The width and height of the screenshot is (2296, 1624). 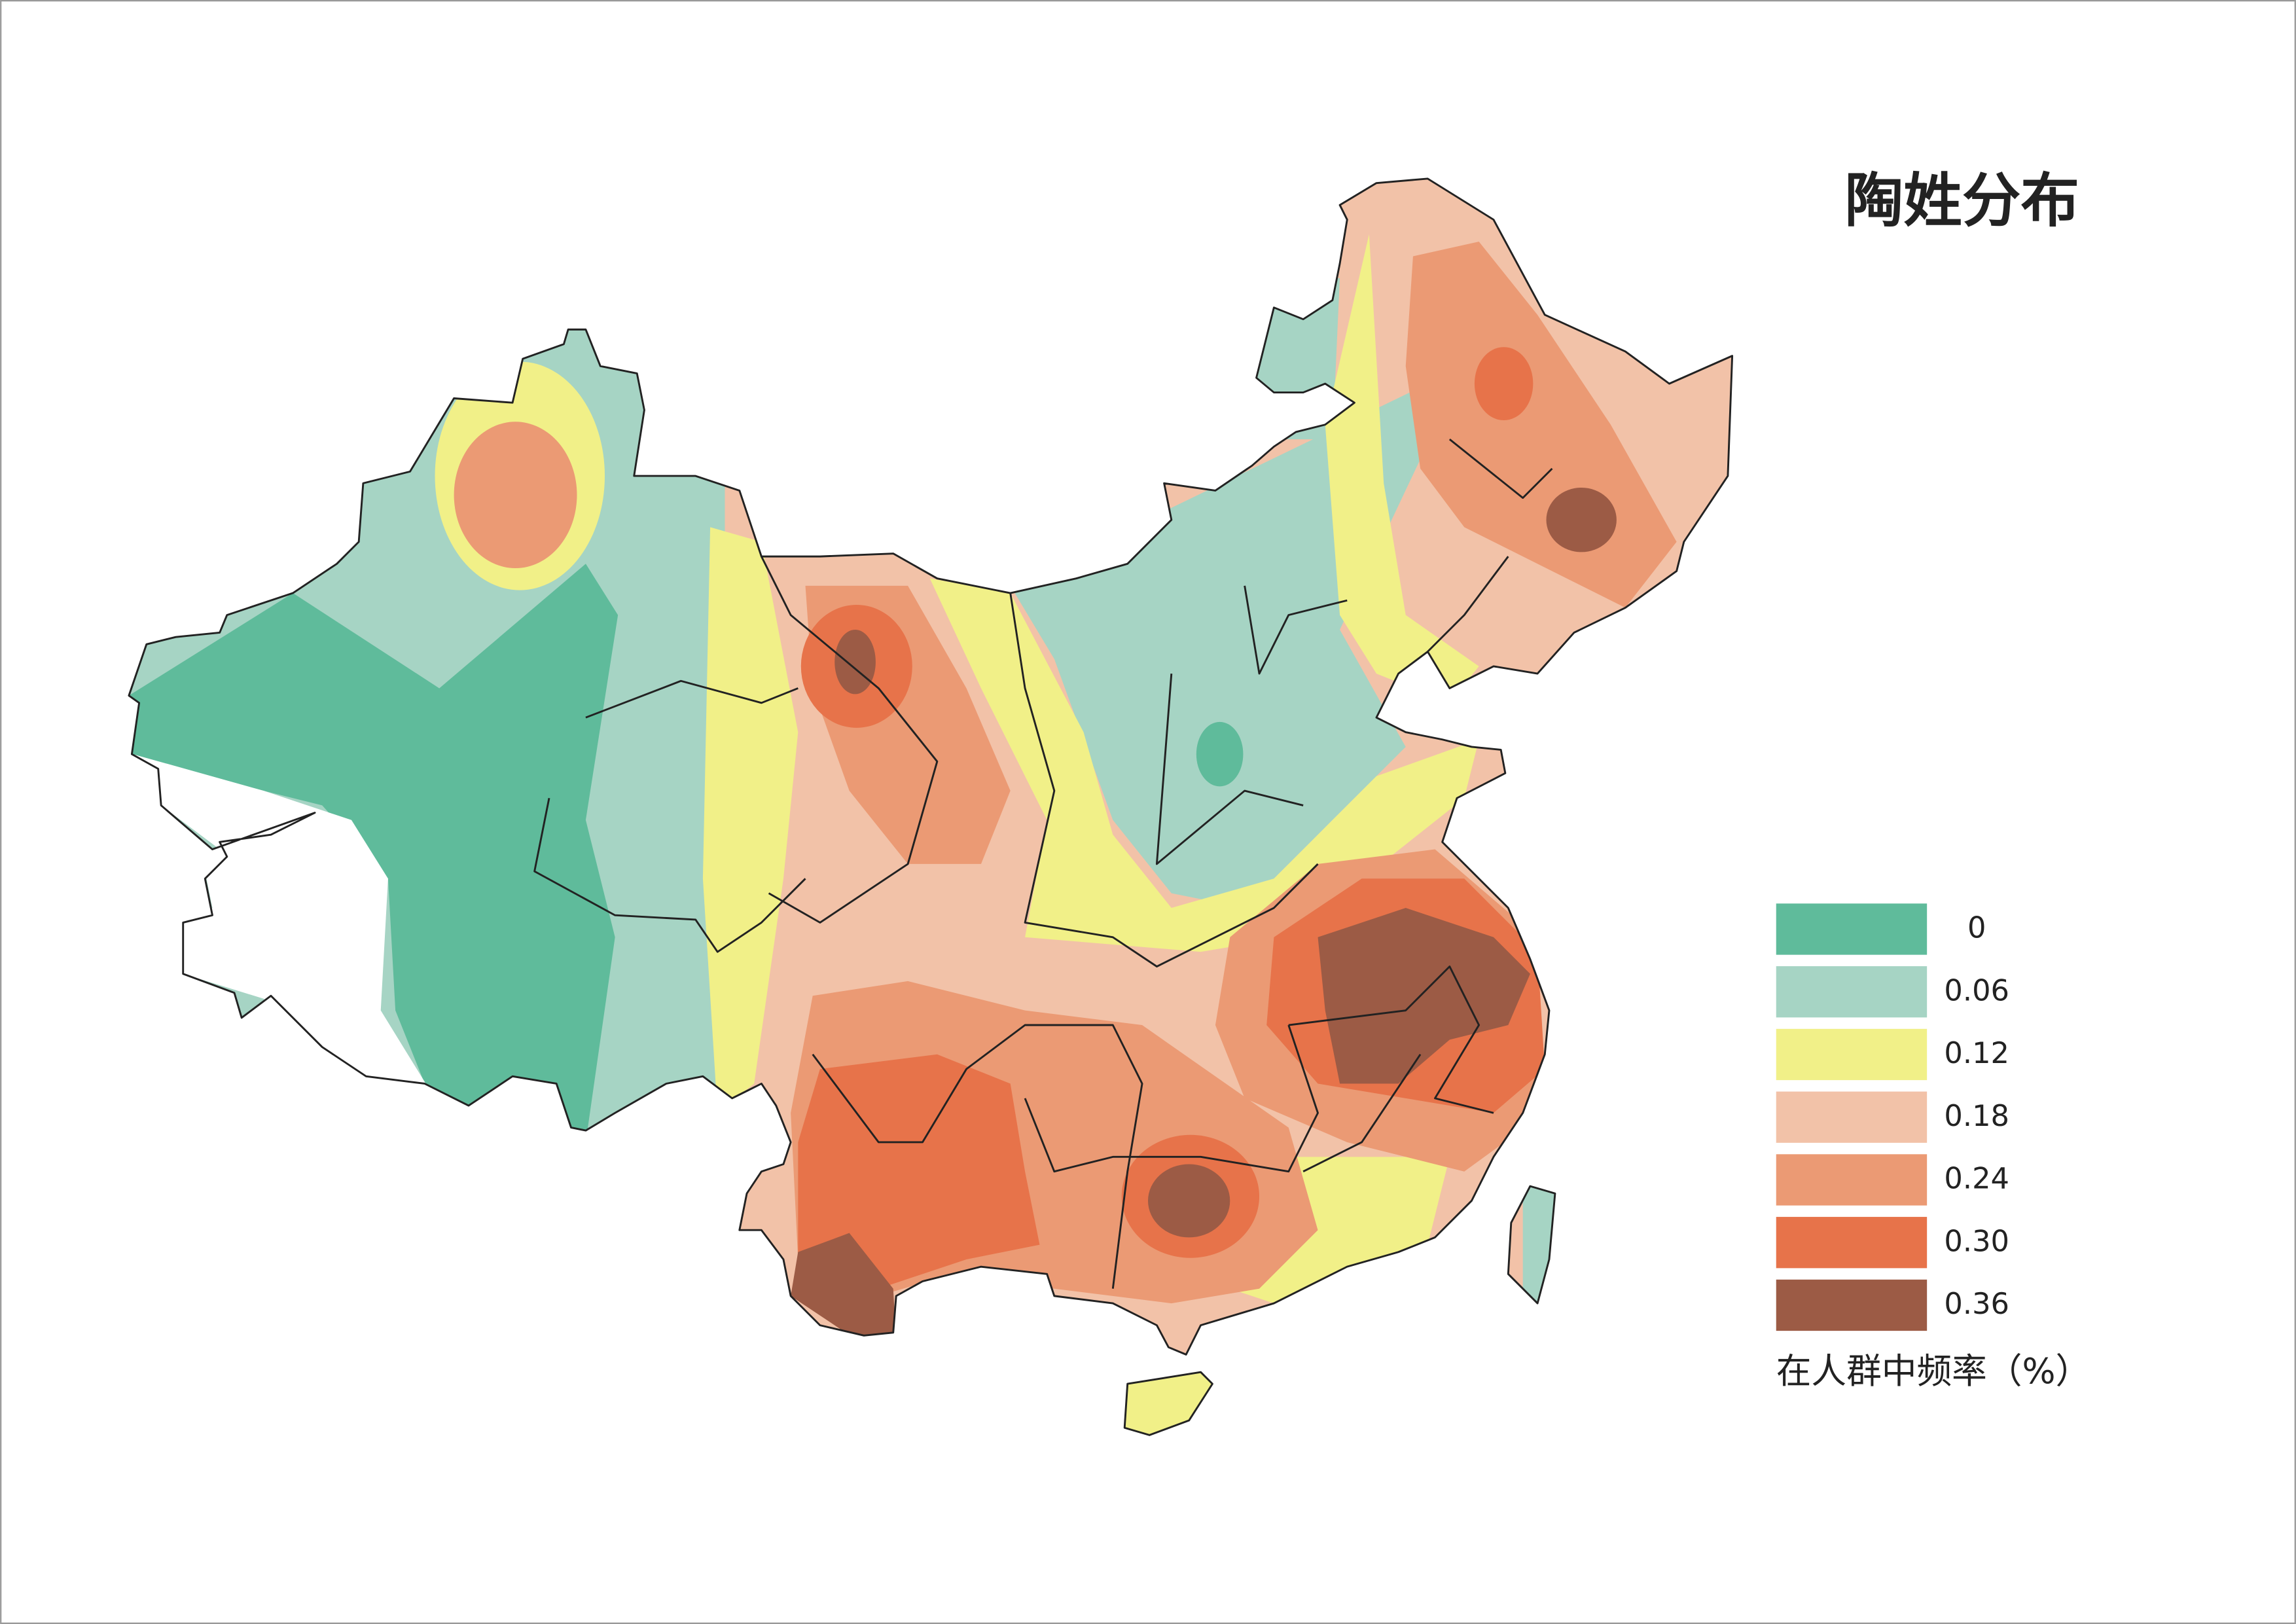 I want to click on no-data-area, so click(x=278, y=918).